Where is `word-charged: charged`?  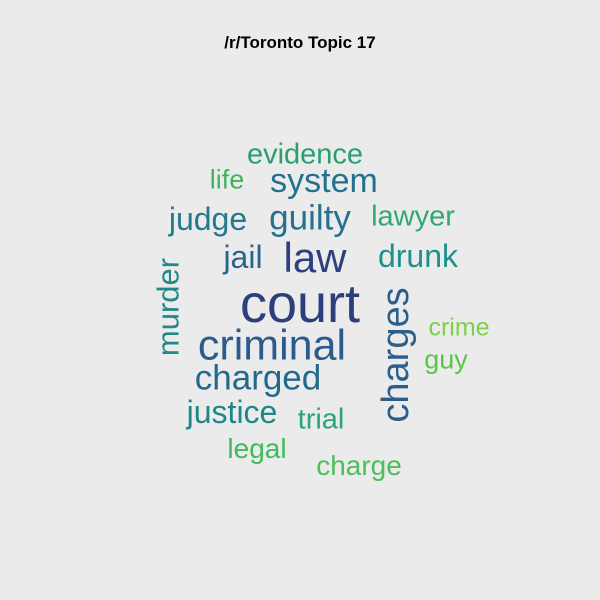 word-charged: charged is located at coordinates (258, 378).